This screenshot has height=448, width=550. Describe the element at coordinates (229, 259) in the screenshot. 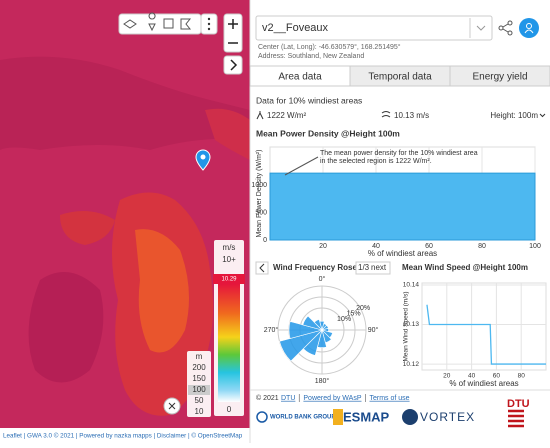

I see `legend-max: 10+` at that location.